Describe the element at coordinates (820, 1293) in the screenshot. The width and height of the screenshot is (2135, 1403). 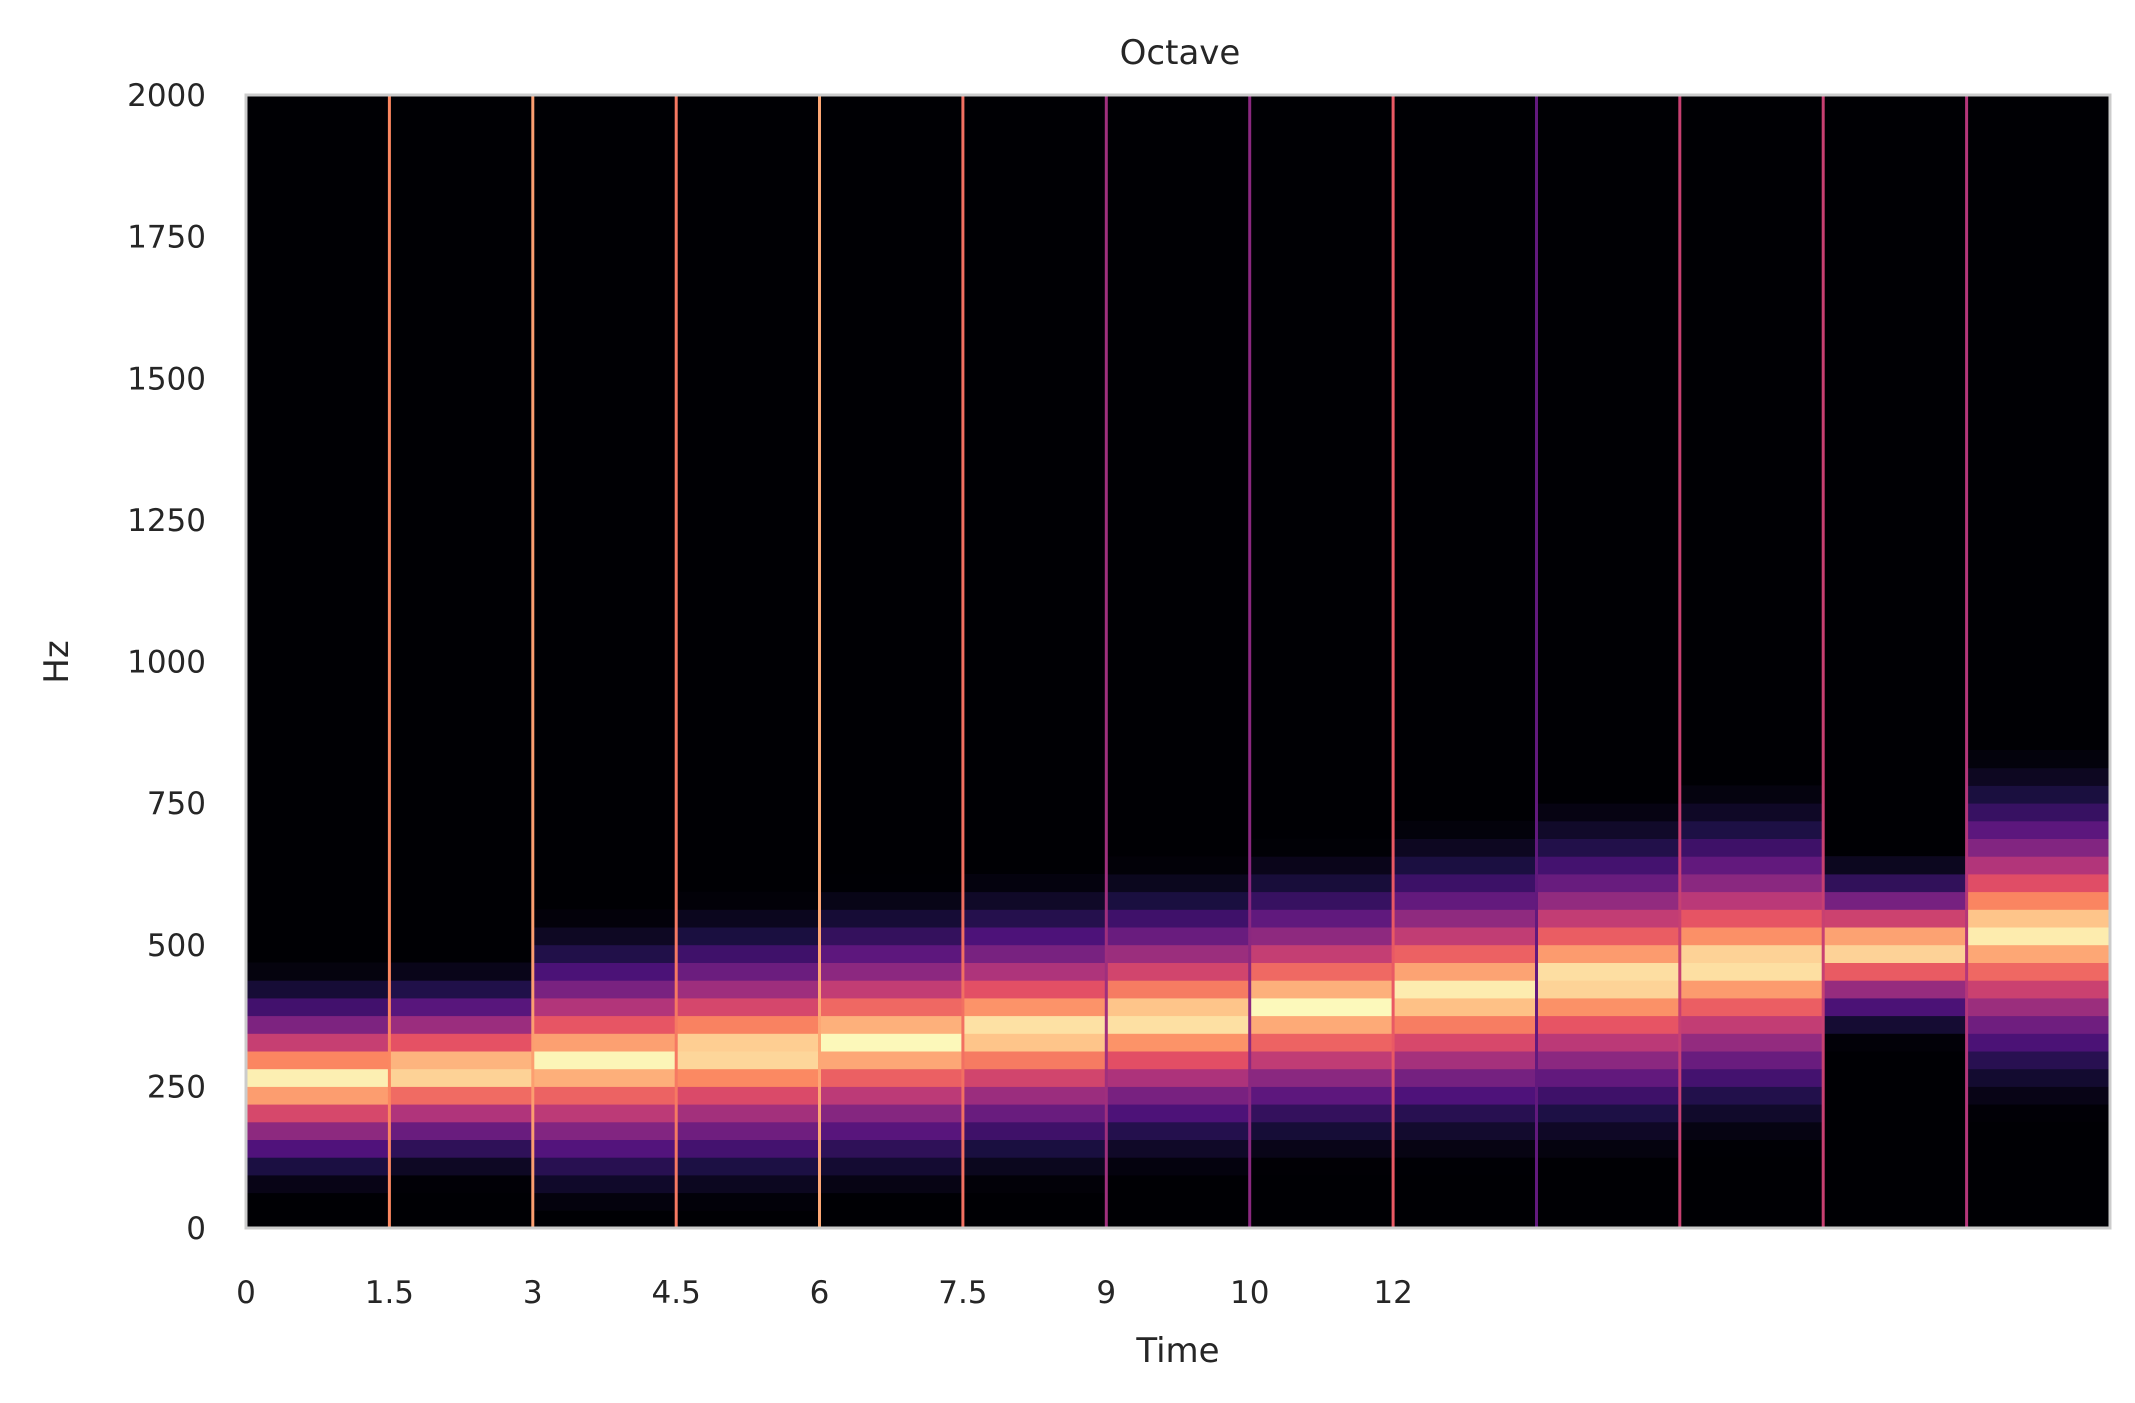
I see `x-tick-label: 6` at that location.